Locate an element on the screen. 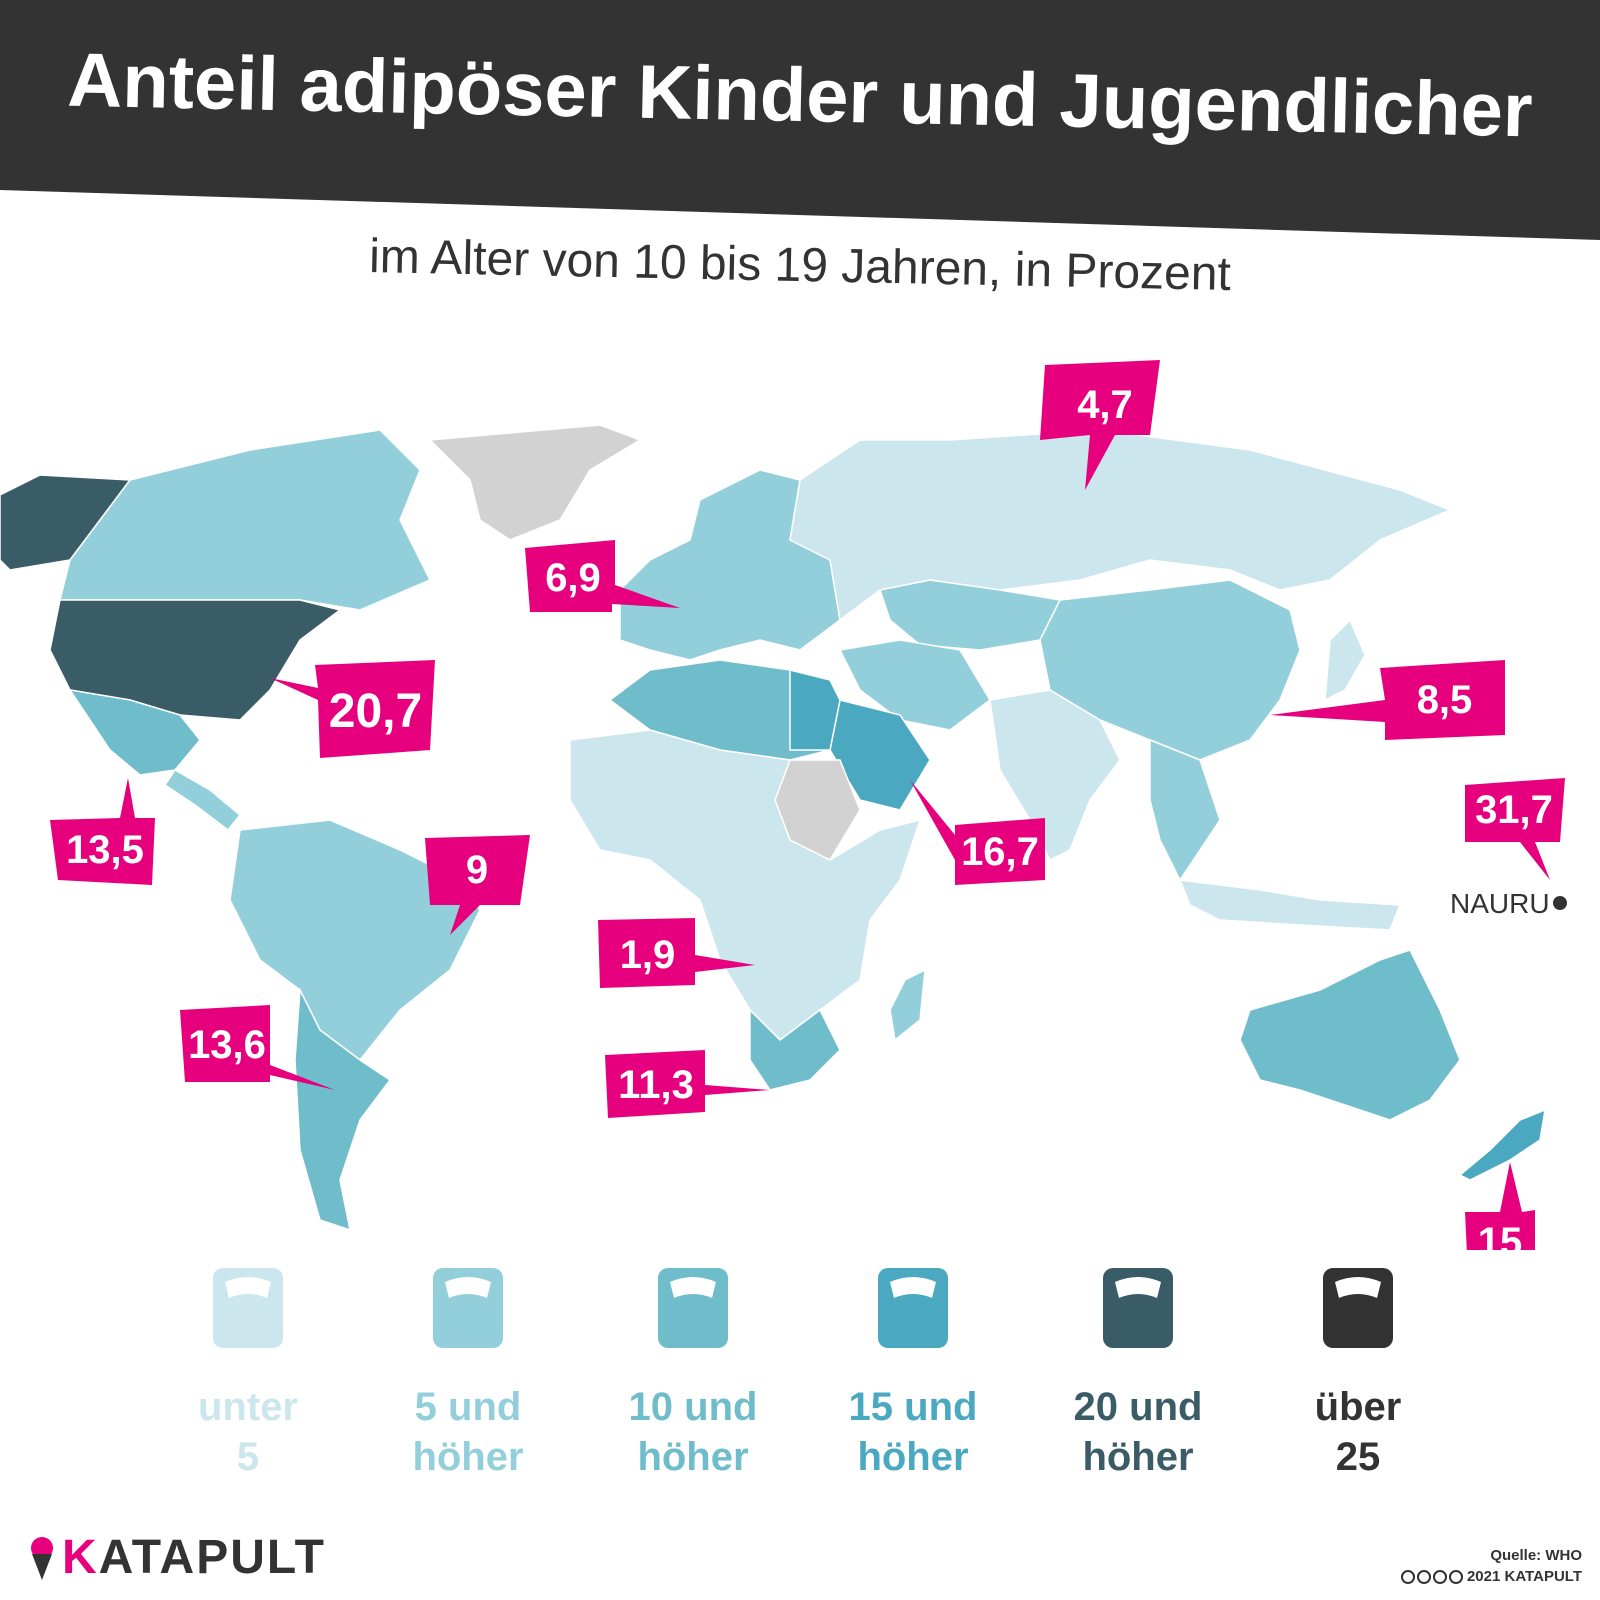  region-south-africa is located at coordinates (795, 1049).